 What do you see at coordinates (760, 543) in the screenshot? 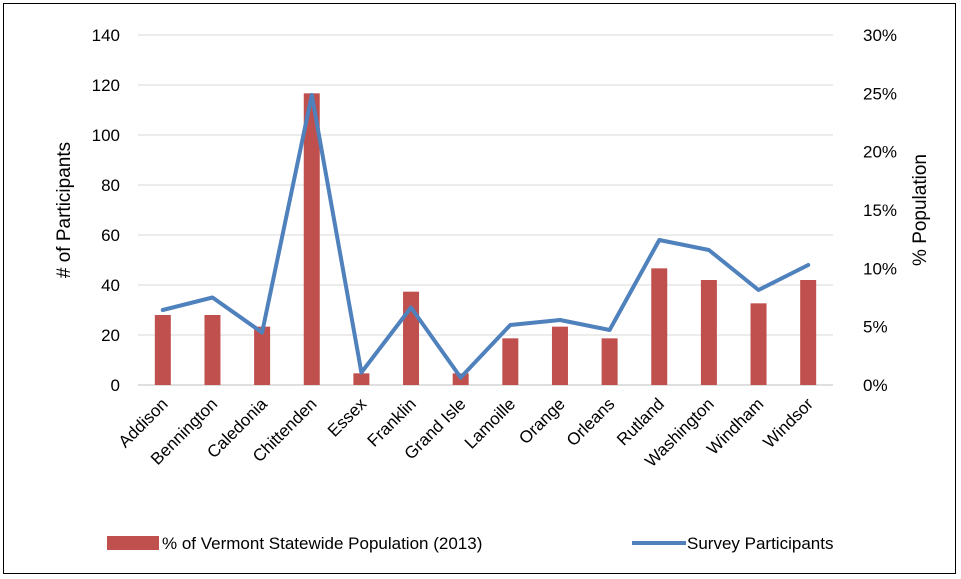
I see `legend-label-line: Survey Participants` at bounding box center [760, 543].